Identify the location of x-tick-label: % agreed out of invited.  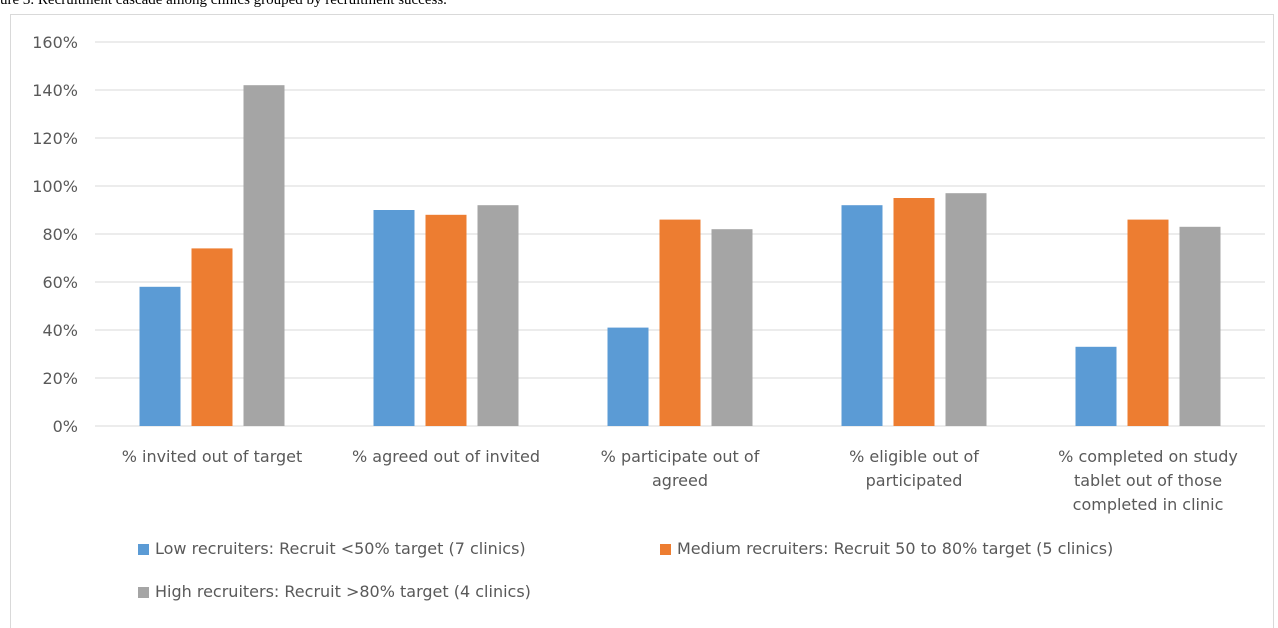
(446, 456).